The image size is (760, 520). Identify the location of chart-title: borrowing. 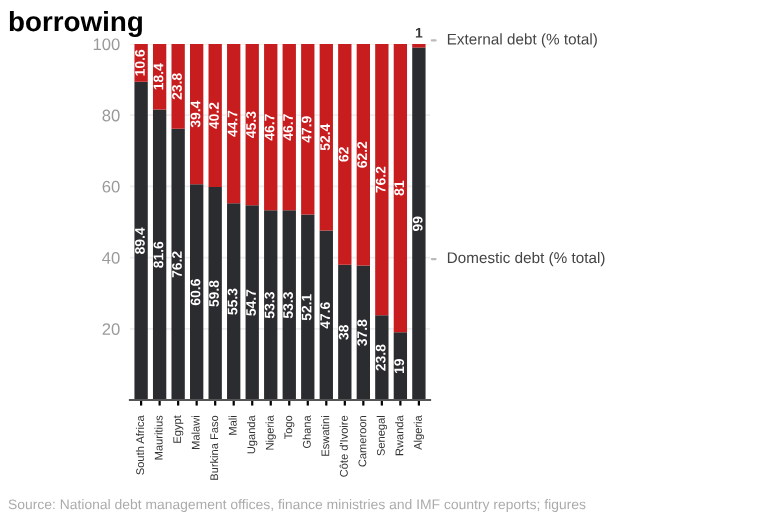
(75, 24).